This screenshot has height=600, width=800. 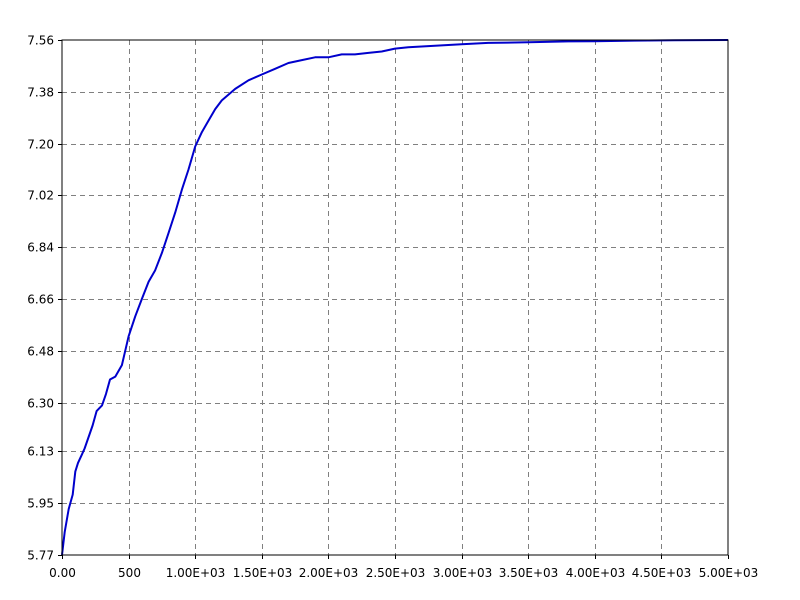 What do you see at coordinates (529, 573) in the screenshot?
I see `x-tick-label: 3.50E+03` at bounding box center [529, 573].